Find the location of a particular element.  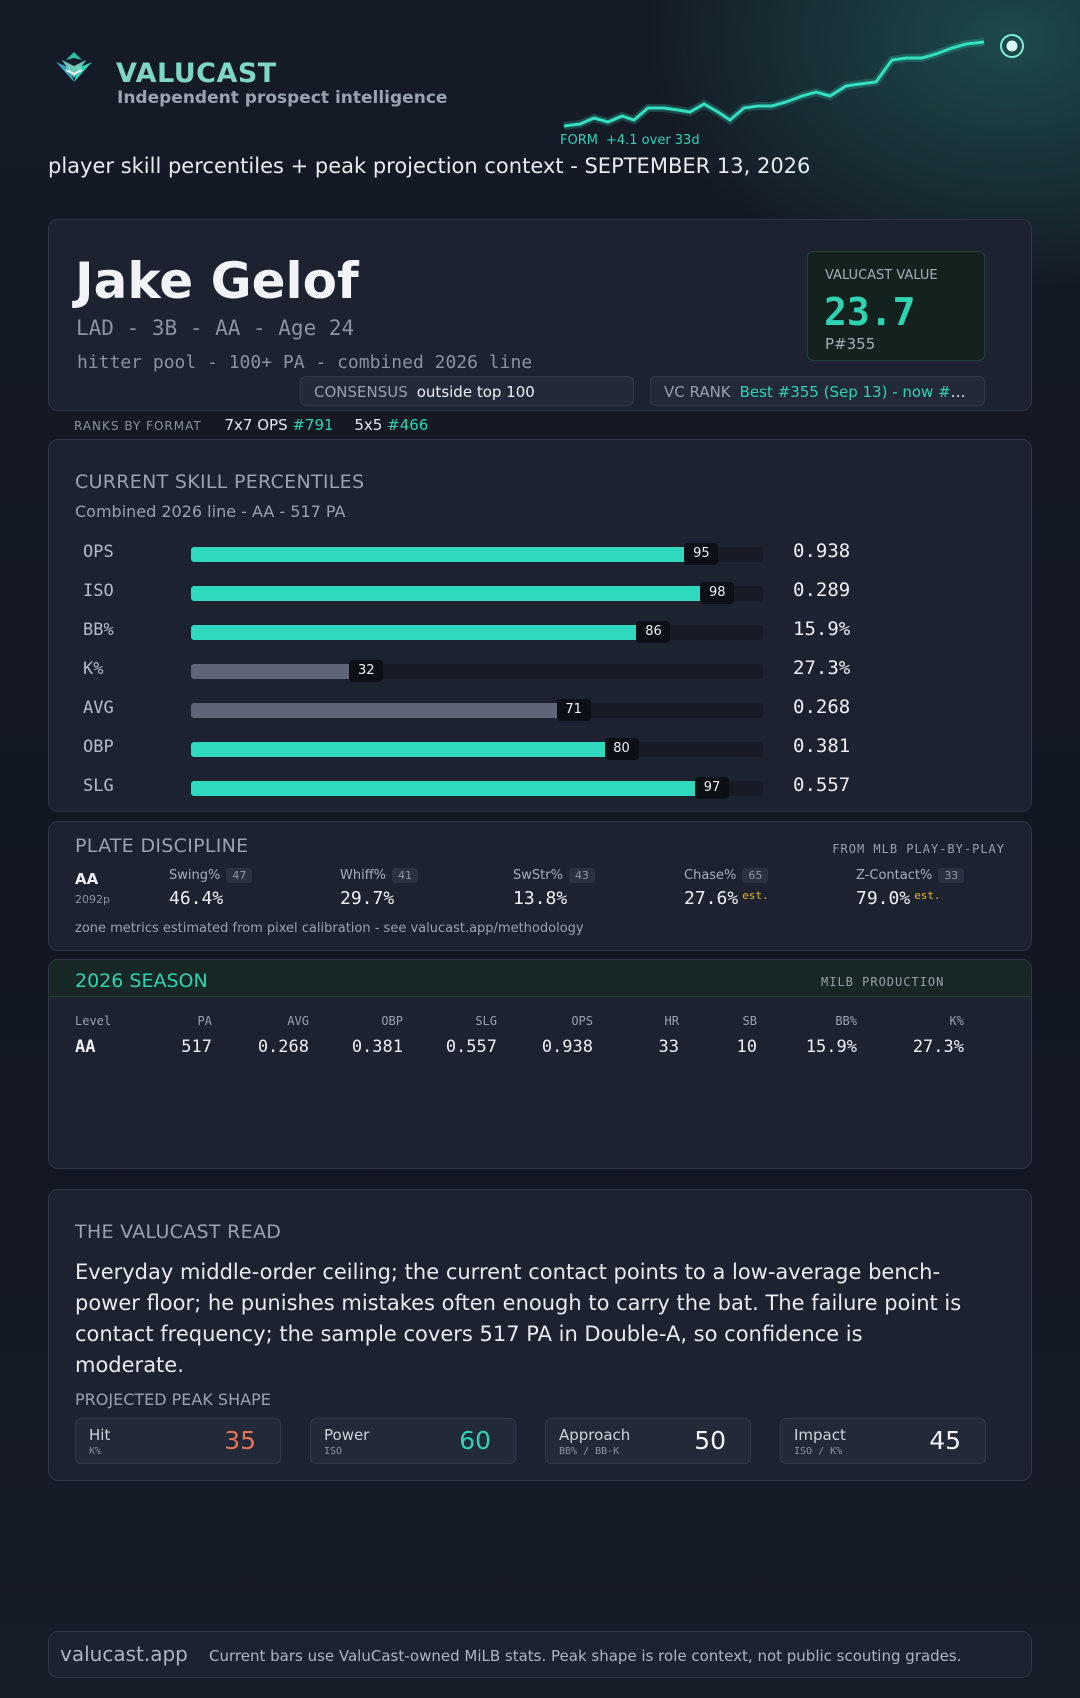

season-cell: AA is located at coordinates (85, 1047).